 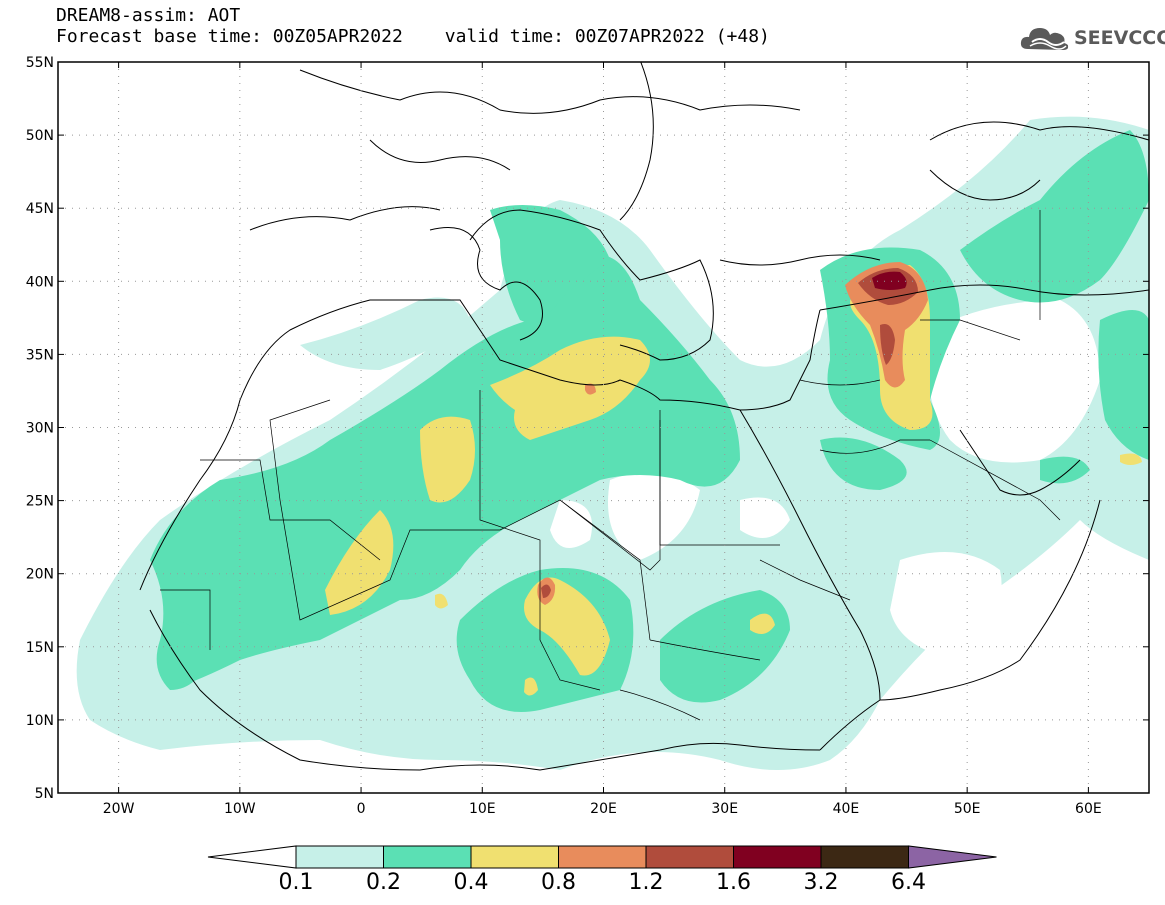 What do you see at coordinates (361, 809) in the screenshot?
I see `lon-tick-label: 0` at bounding box center [361, 809].